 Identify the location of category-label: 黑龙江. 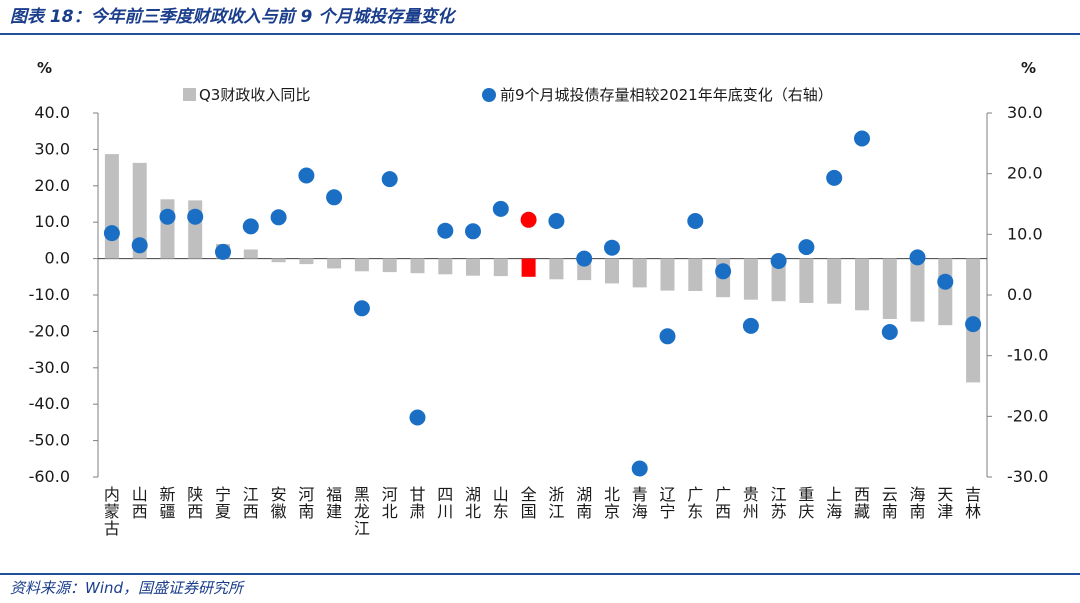
(362, 511).